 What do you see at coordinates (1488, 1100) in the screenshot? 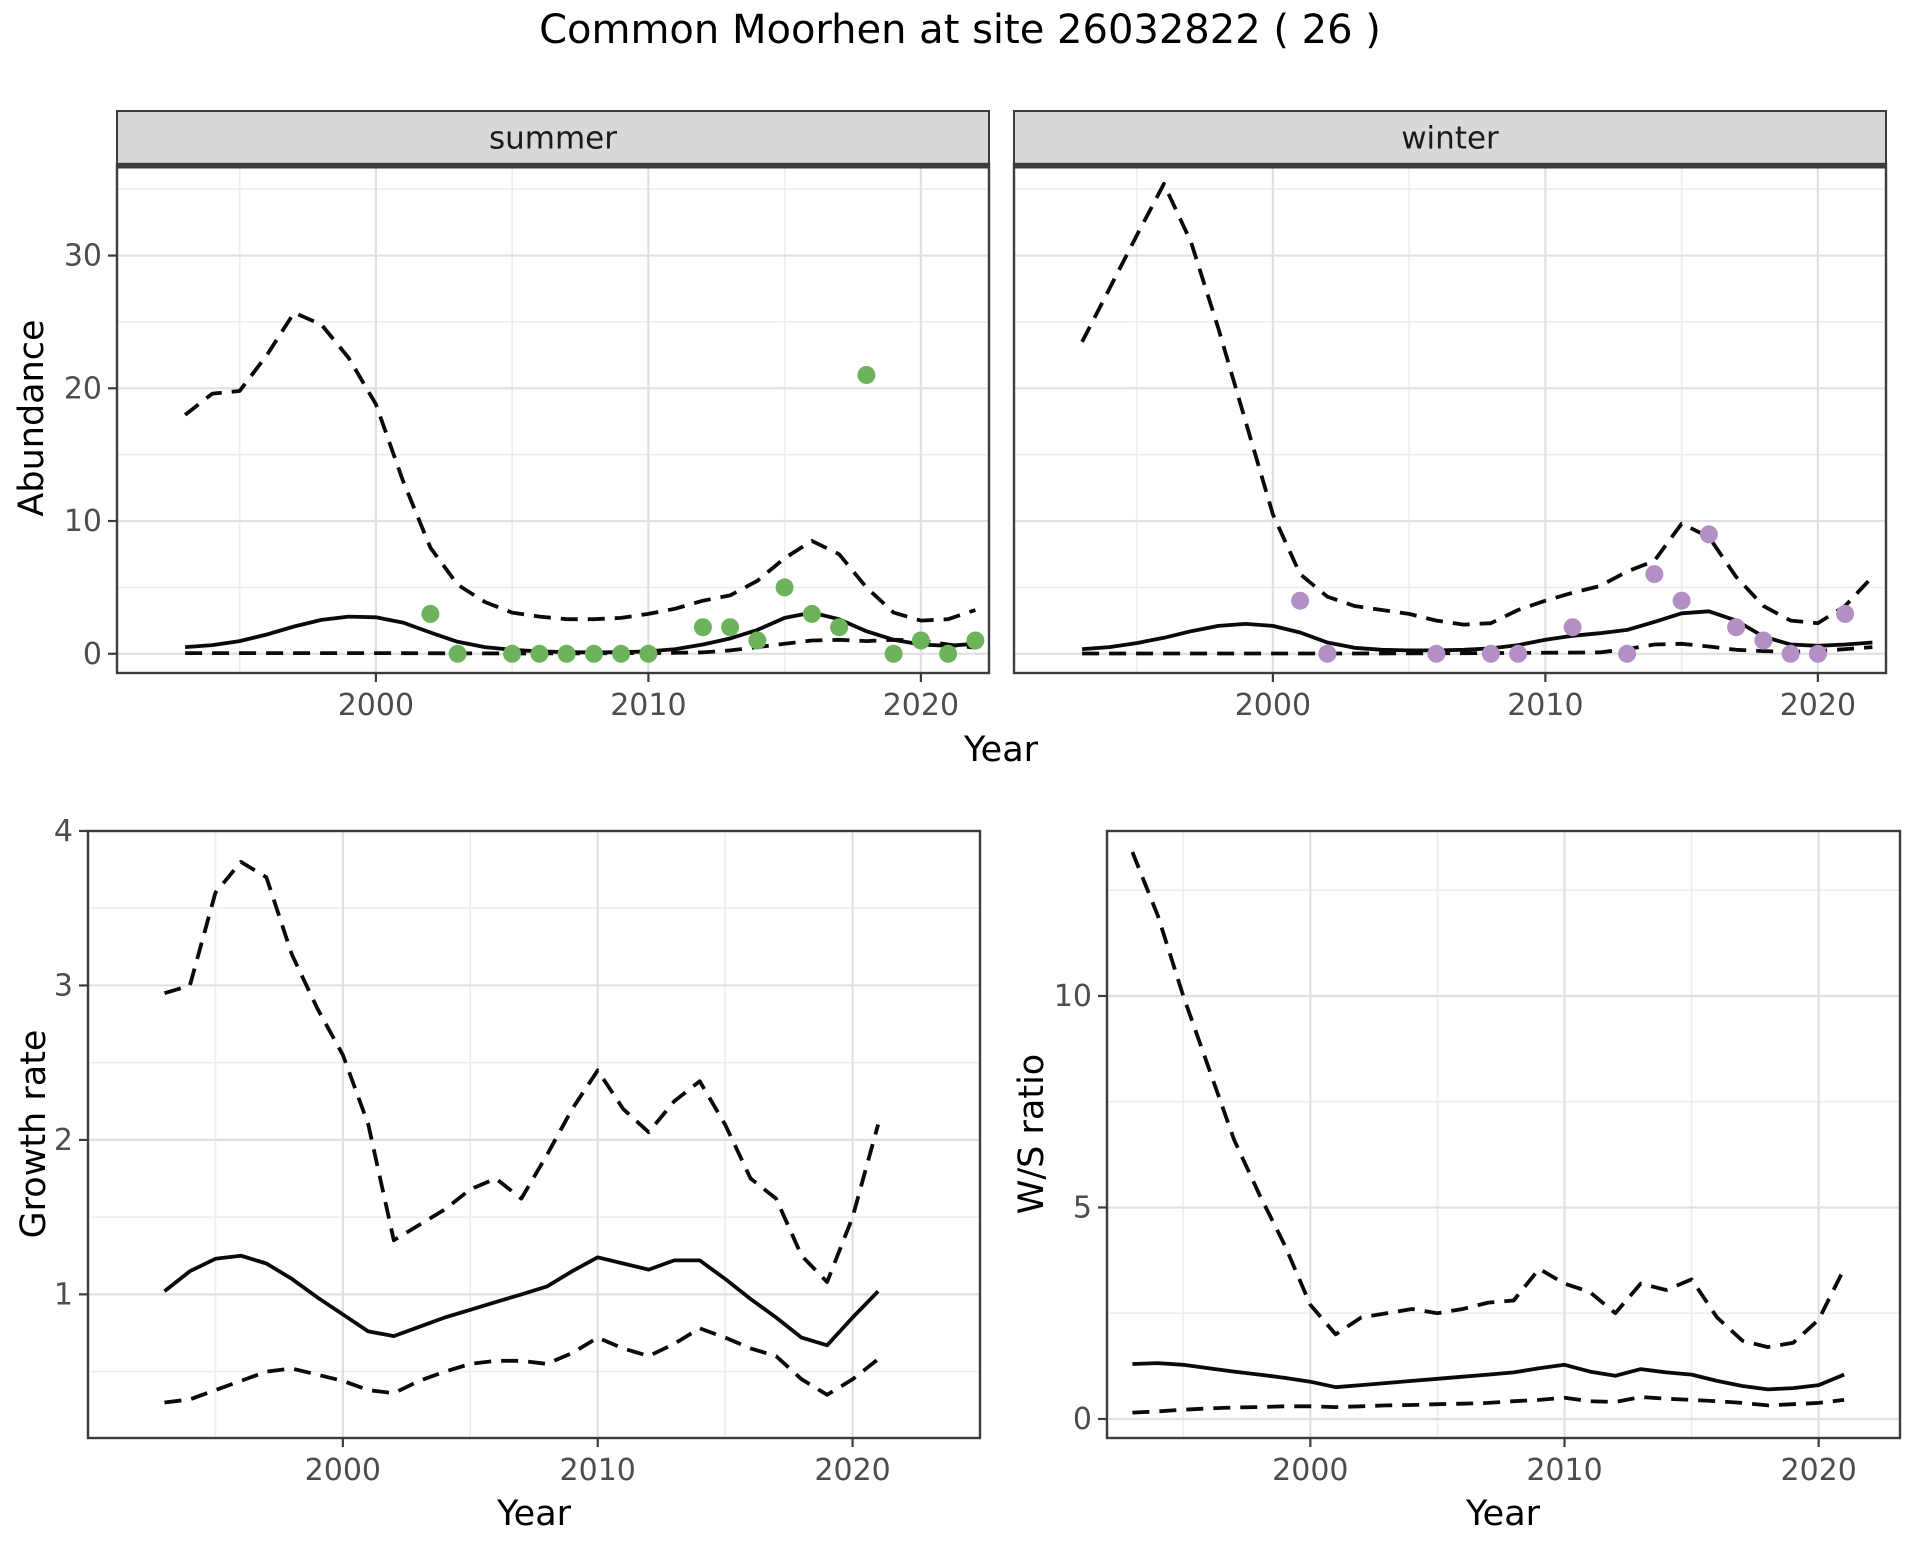
I see `ws-ratio-upper-ci-line` at bounding box center [1488, 1100].